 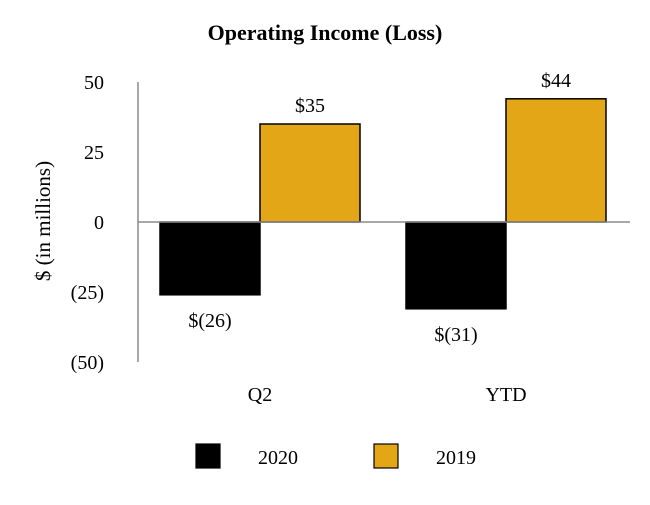 What do you see at coordinates (456, 458) in the screenshot?
I see `legend-label-2019: 2019` at bounding box center [456, 458].